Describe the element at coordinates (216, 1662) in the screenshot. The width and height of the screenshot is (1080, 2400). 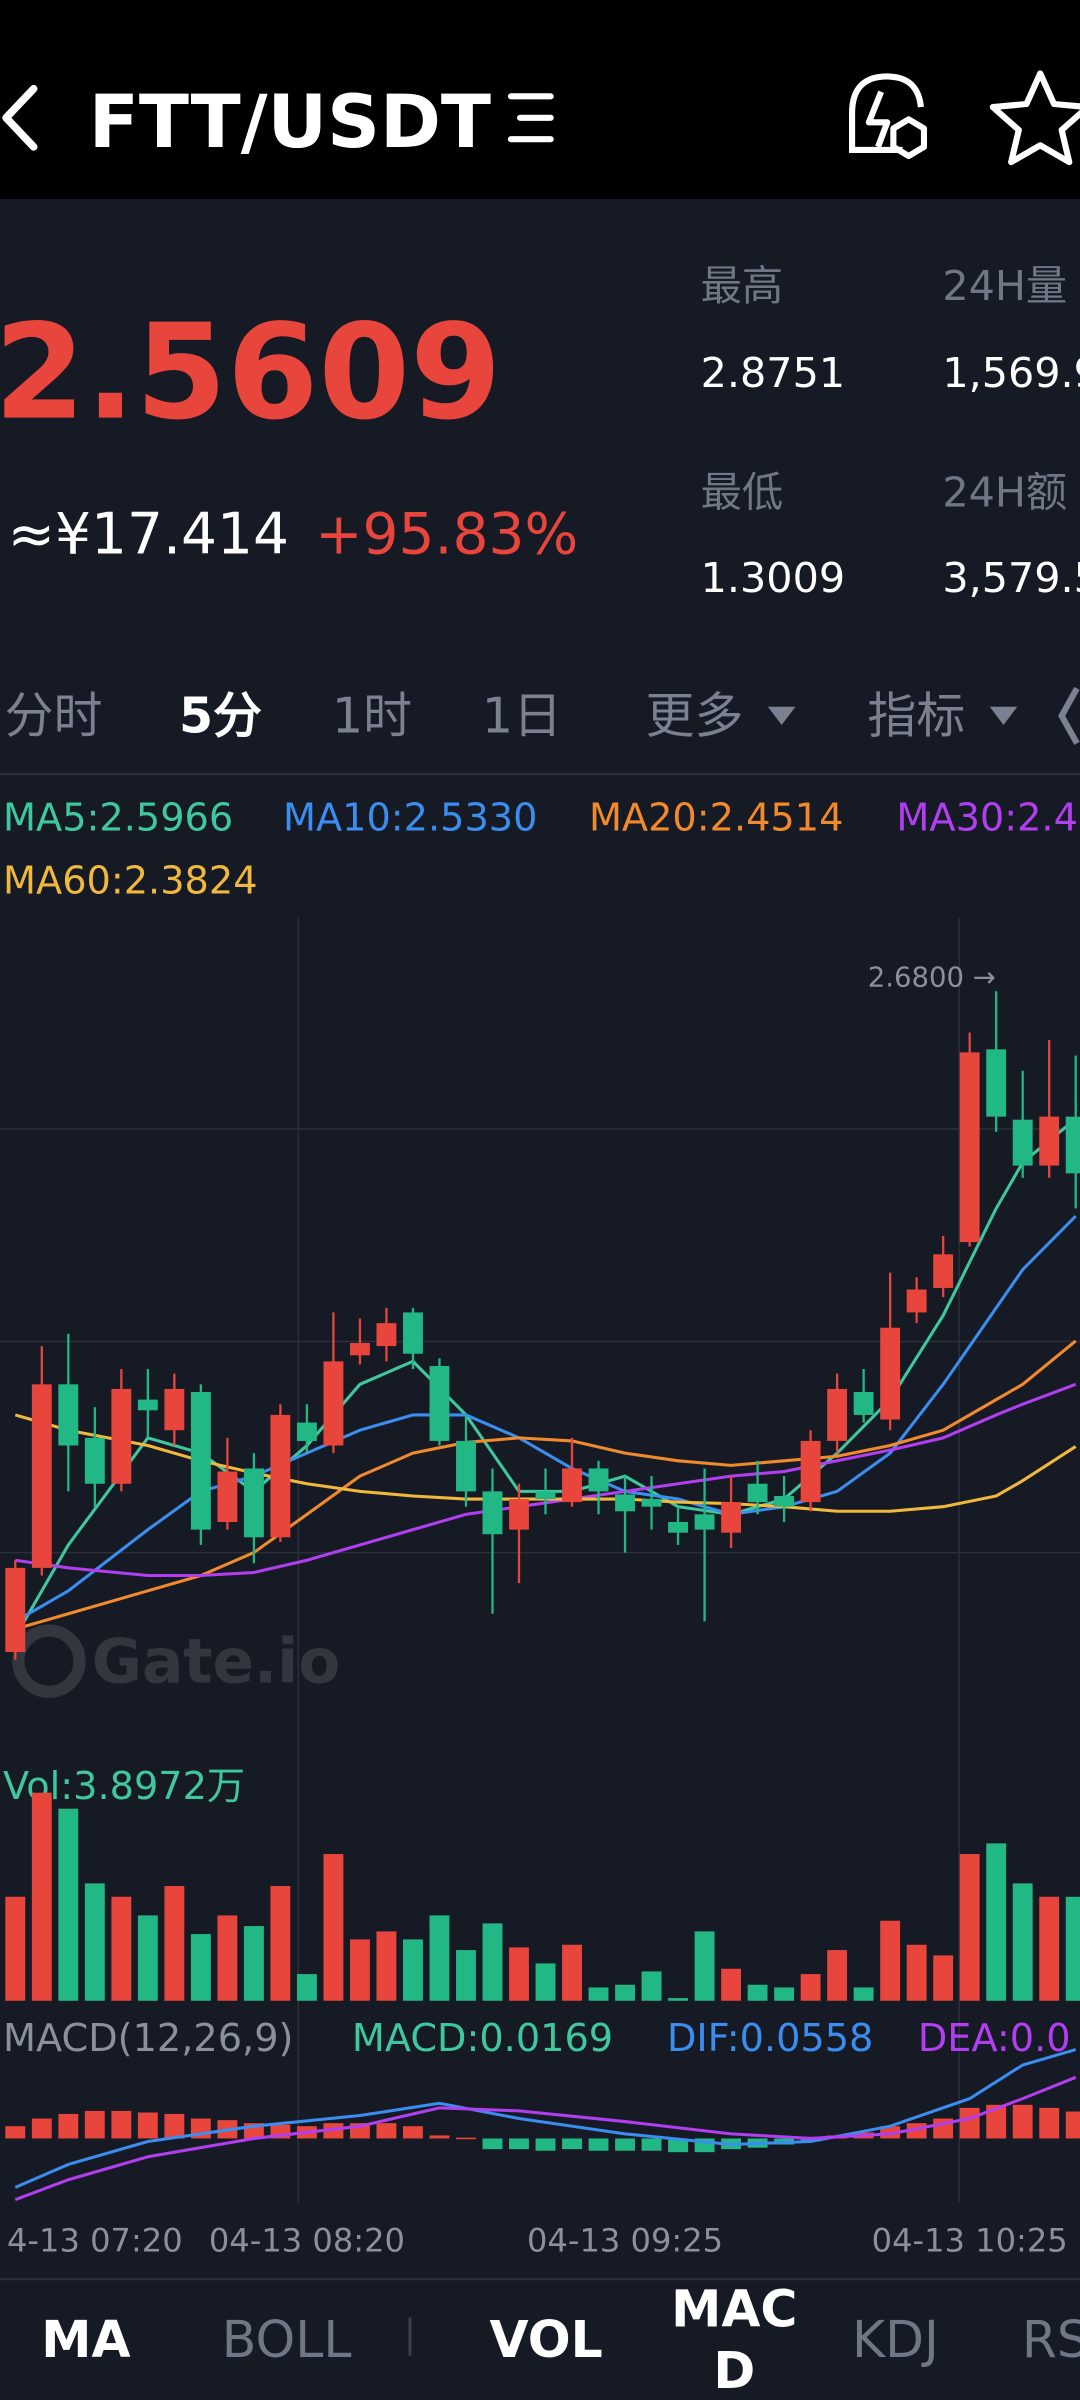
I see `watermark-text: Gate.io` at that location.